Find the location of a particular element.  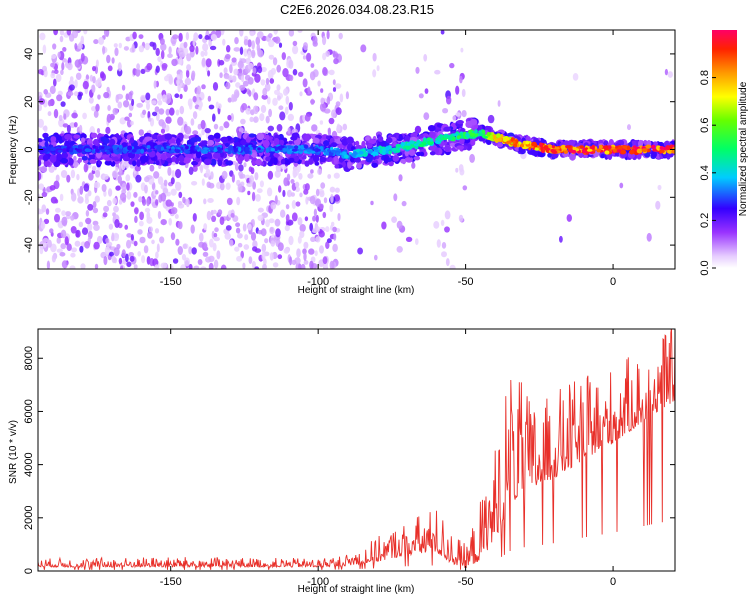

colorbar-tick-label: 0.4 is located at coordinates (705, 172).